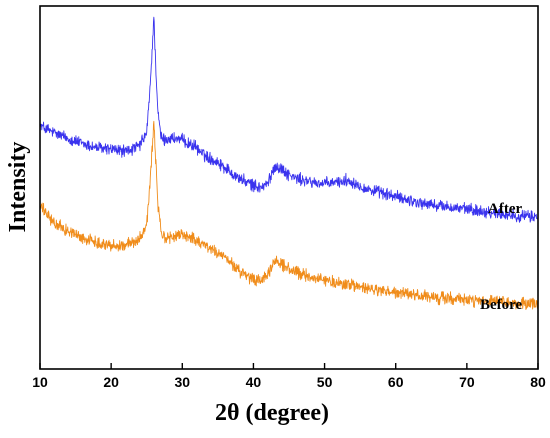 This screenshot has width=550, height=438. Describe the element at coordinates (111, 382) in the screenshot. I see `x-tick-label: 20` at that location.